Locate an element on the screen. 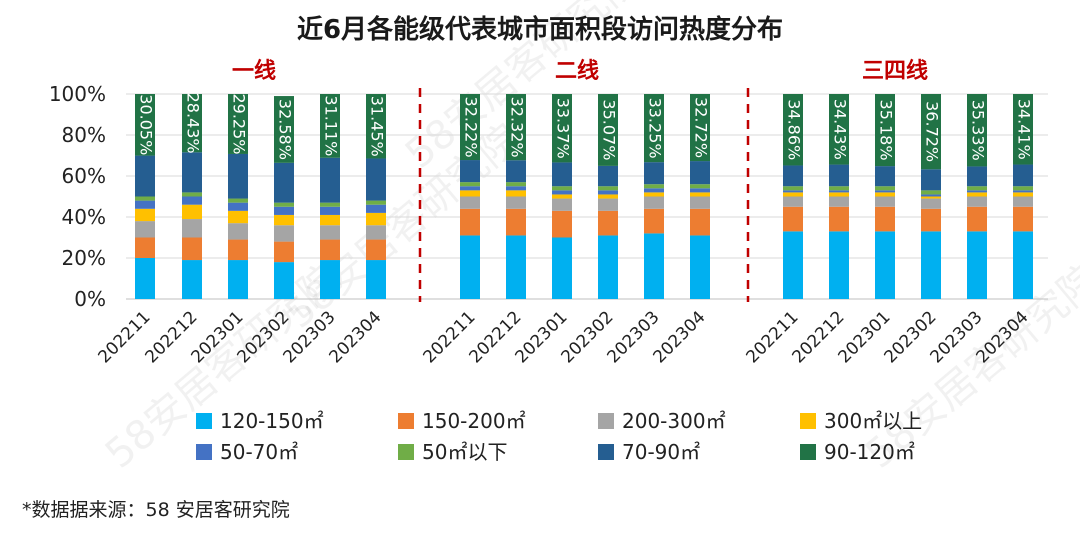 The width and height of the screenshot is (1080, 538). data-label: 34.41% is located at coordinates (1024, 129).